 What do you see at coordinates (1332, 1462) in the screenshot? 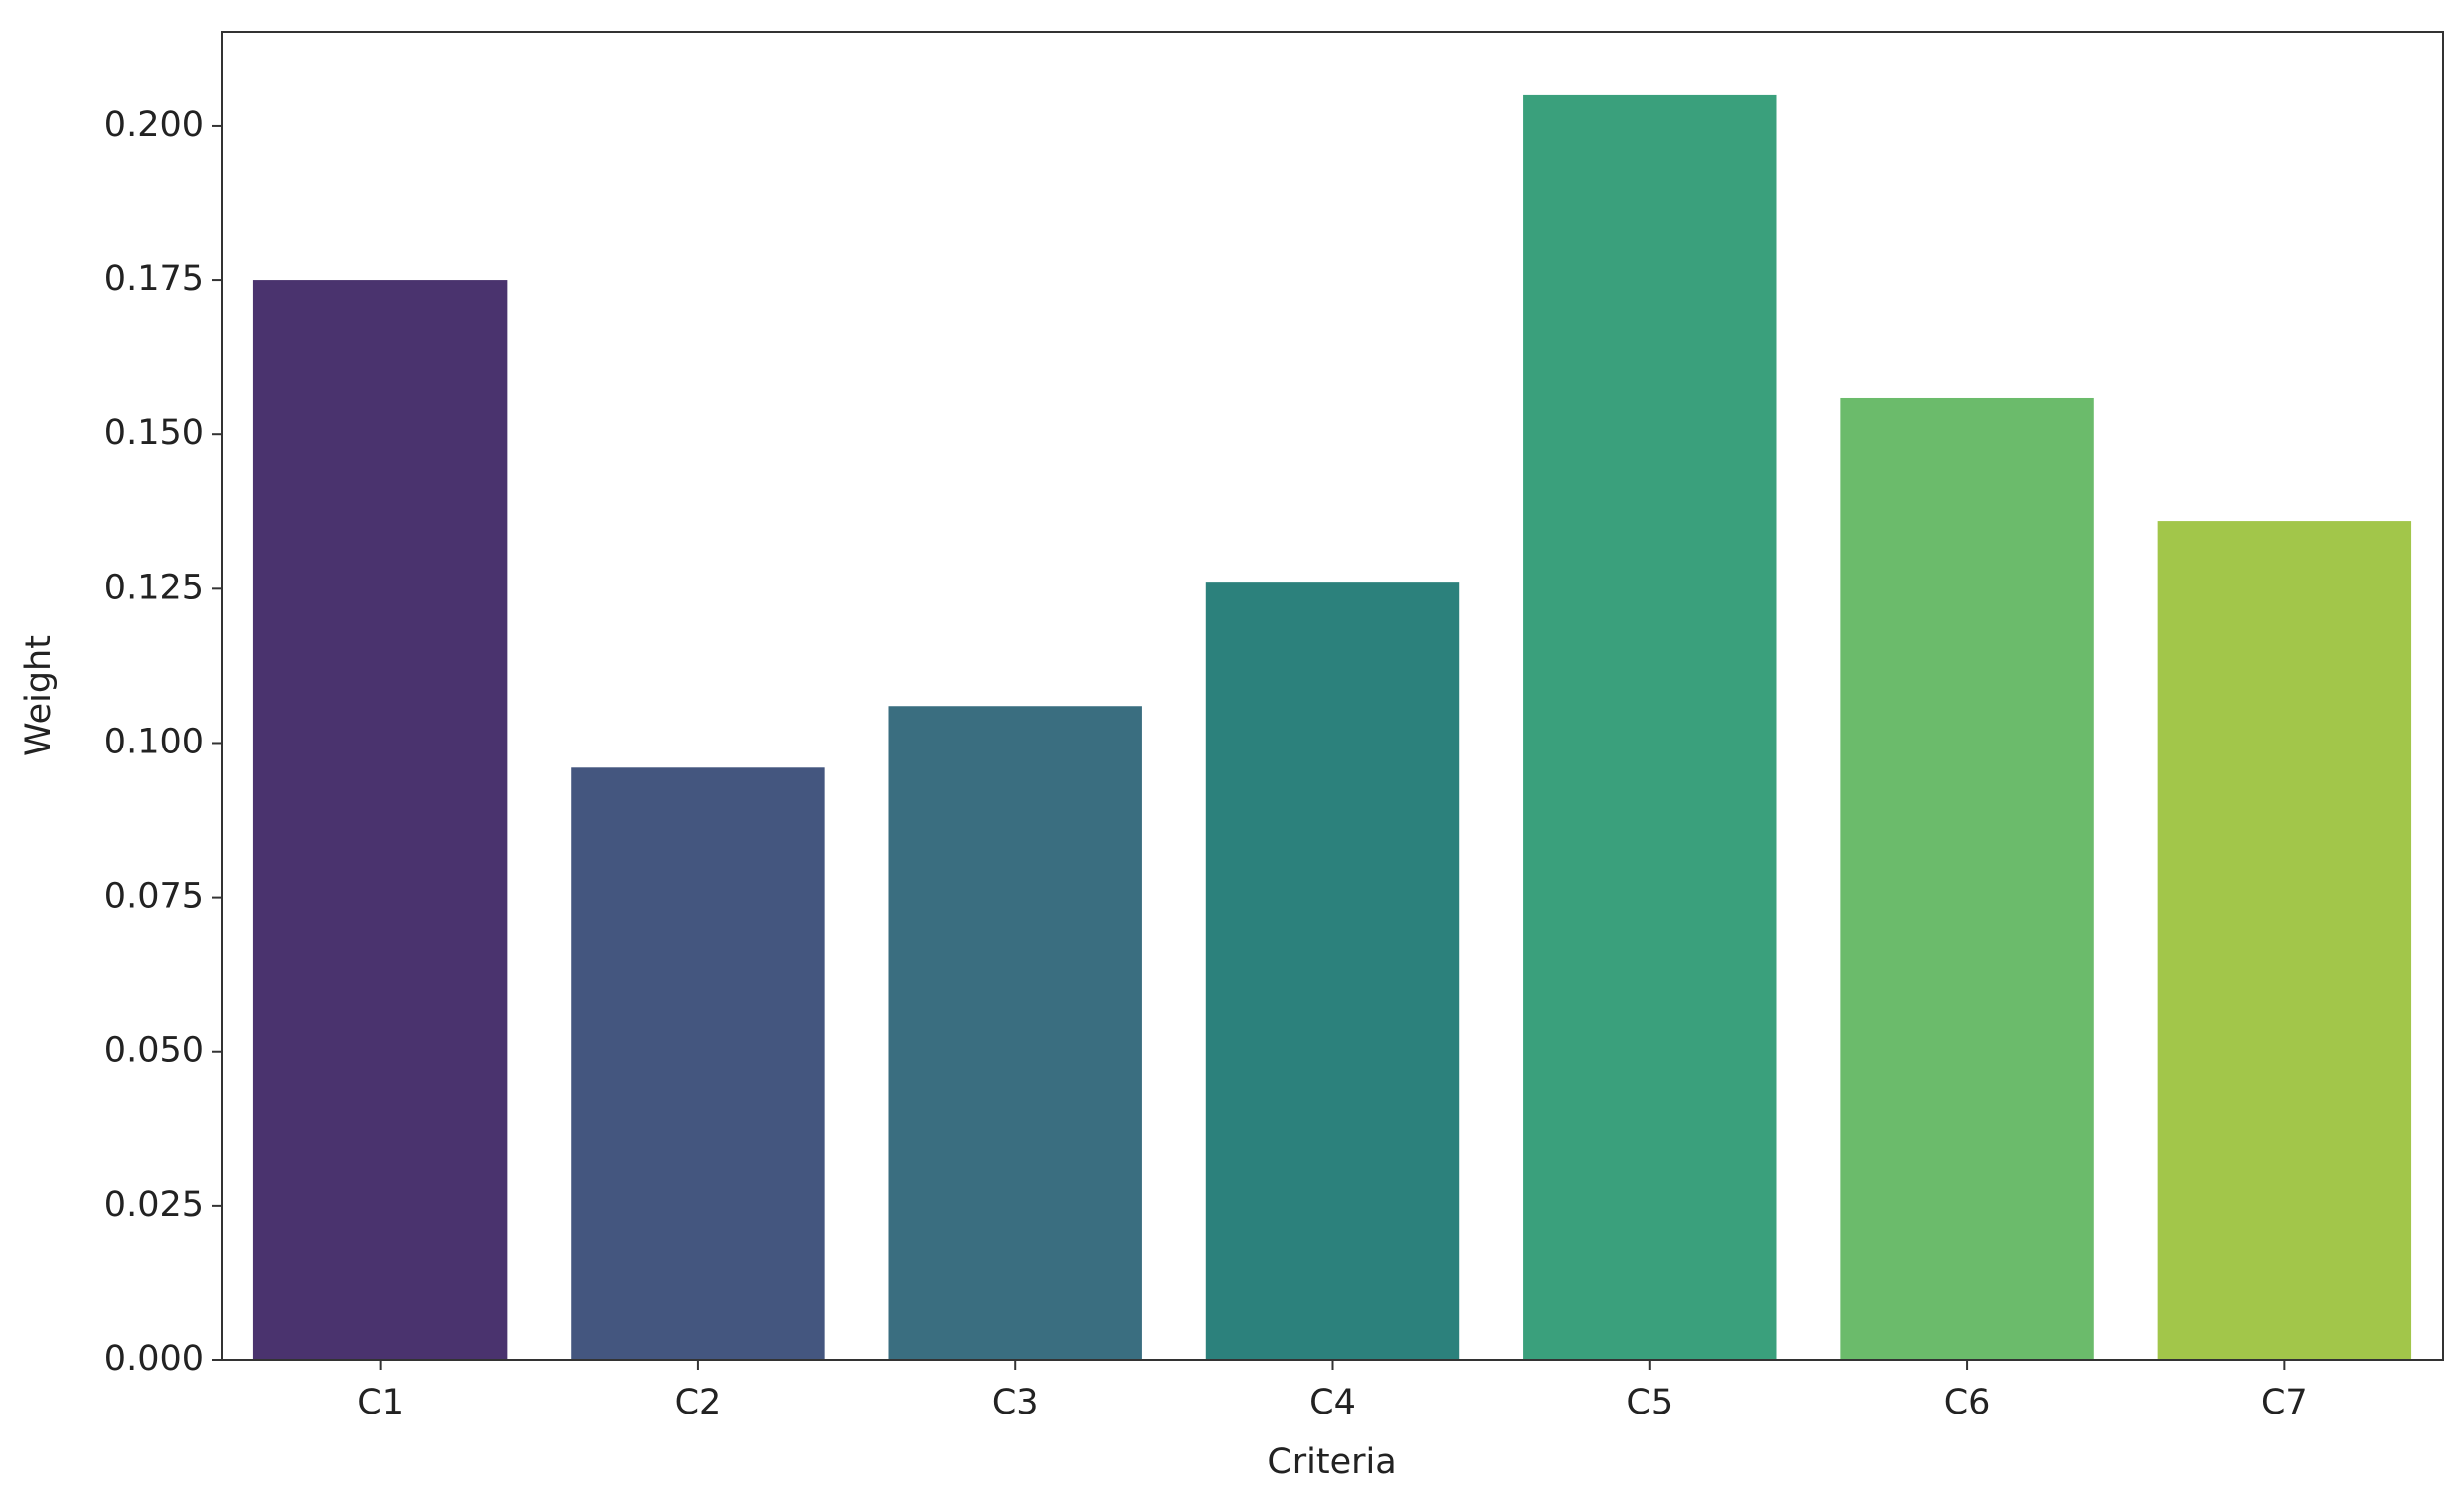
I see `x-axis-label: Criteria` at bounding box center [1332, 1462].